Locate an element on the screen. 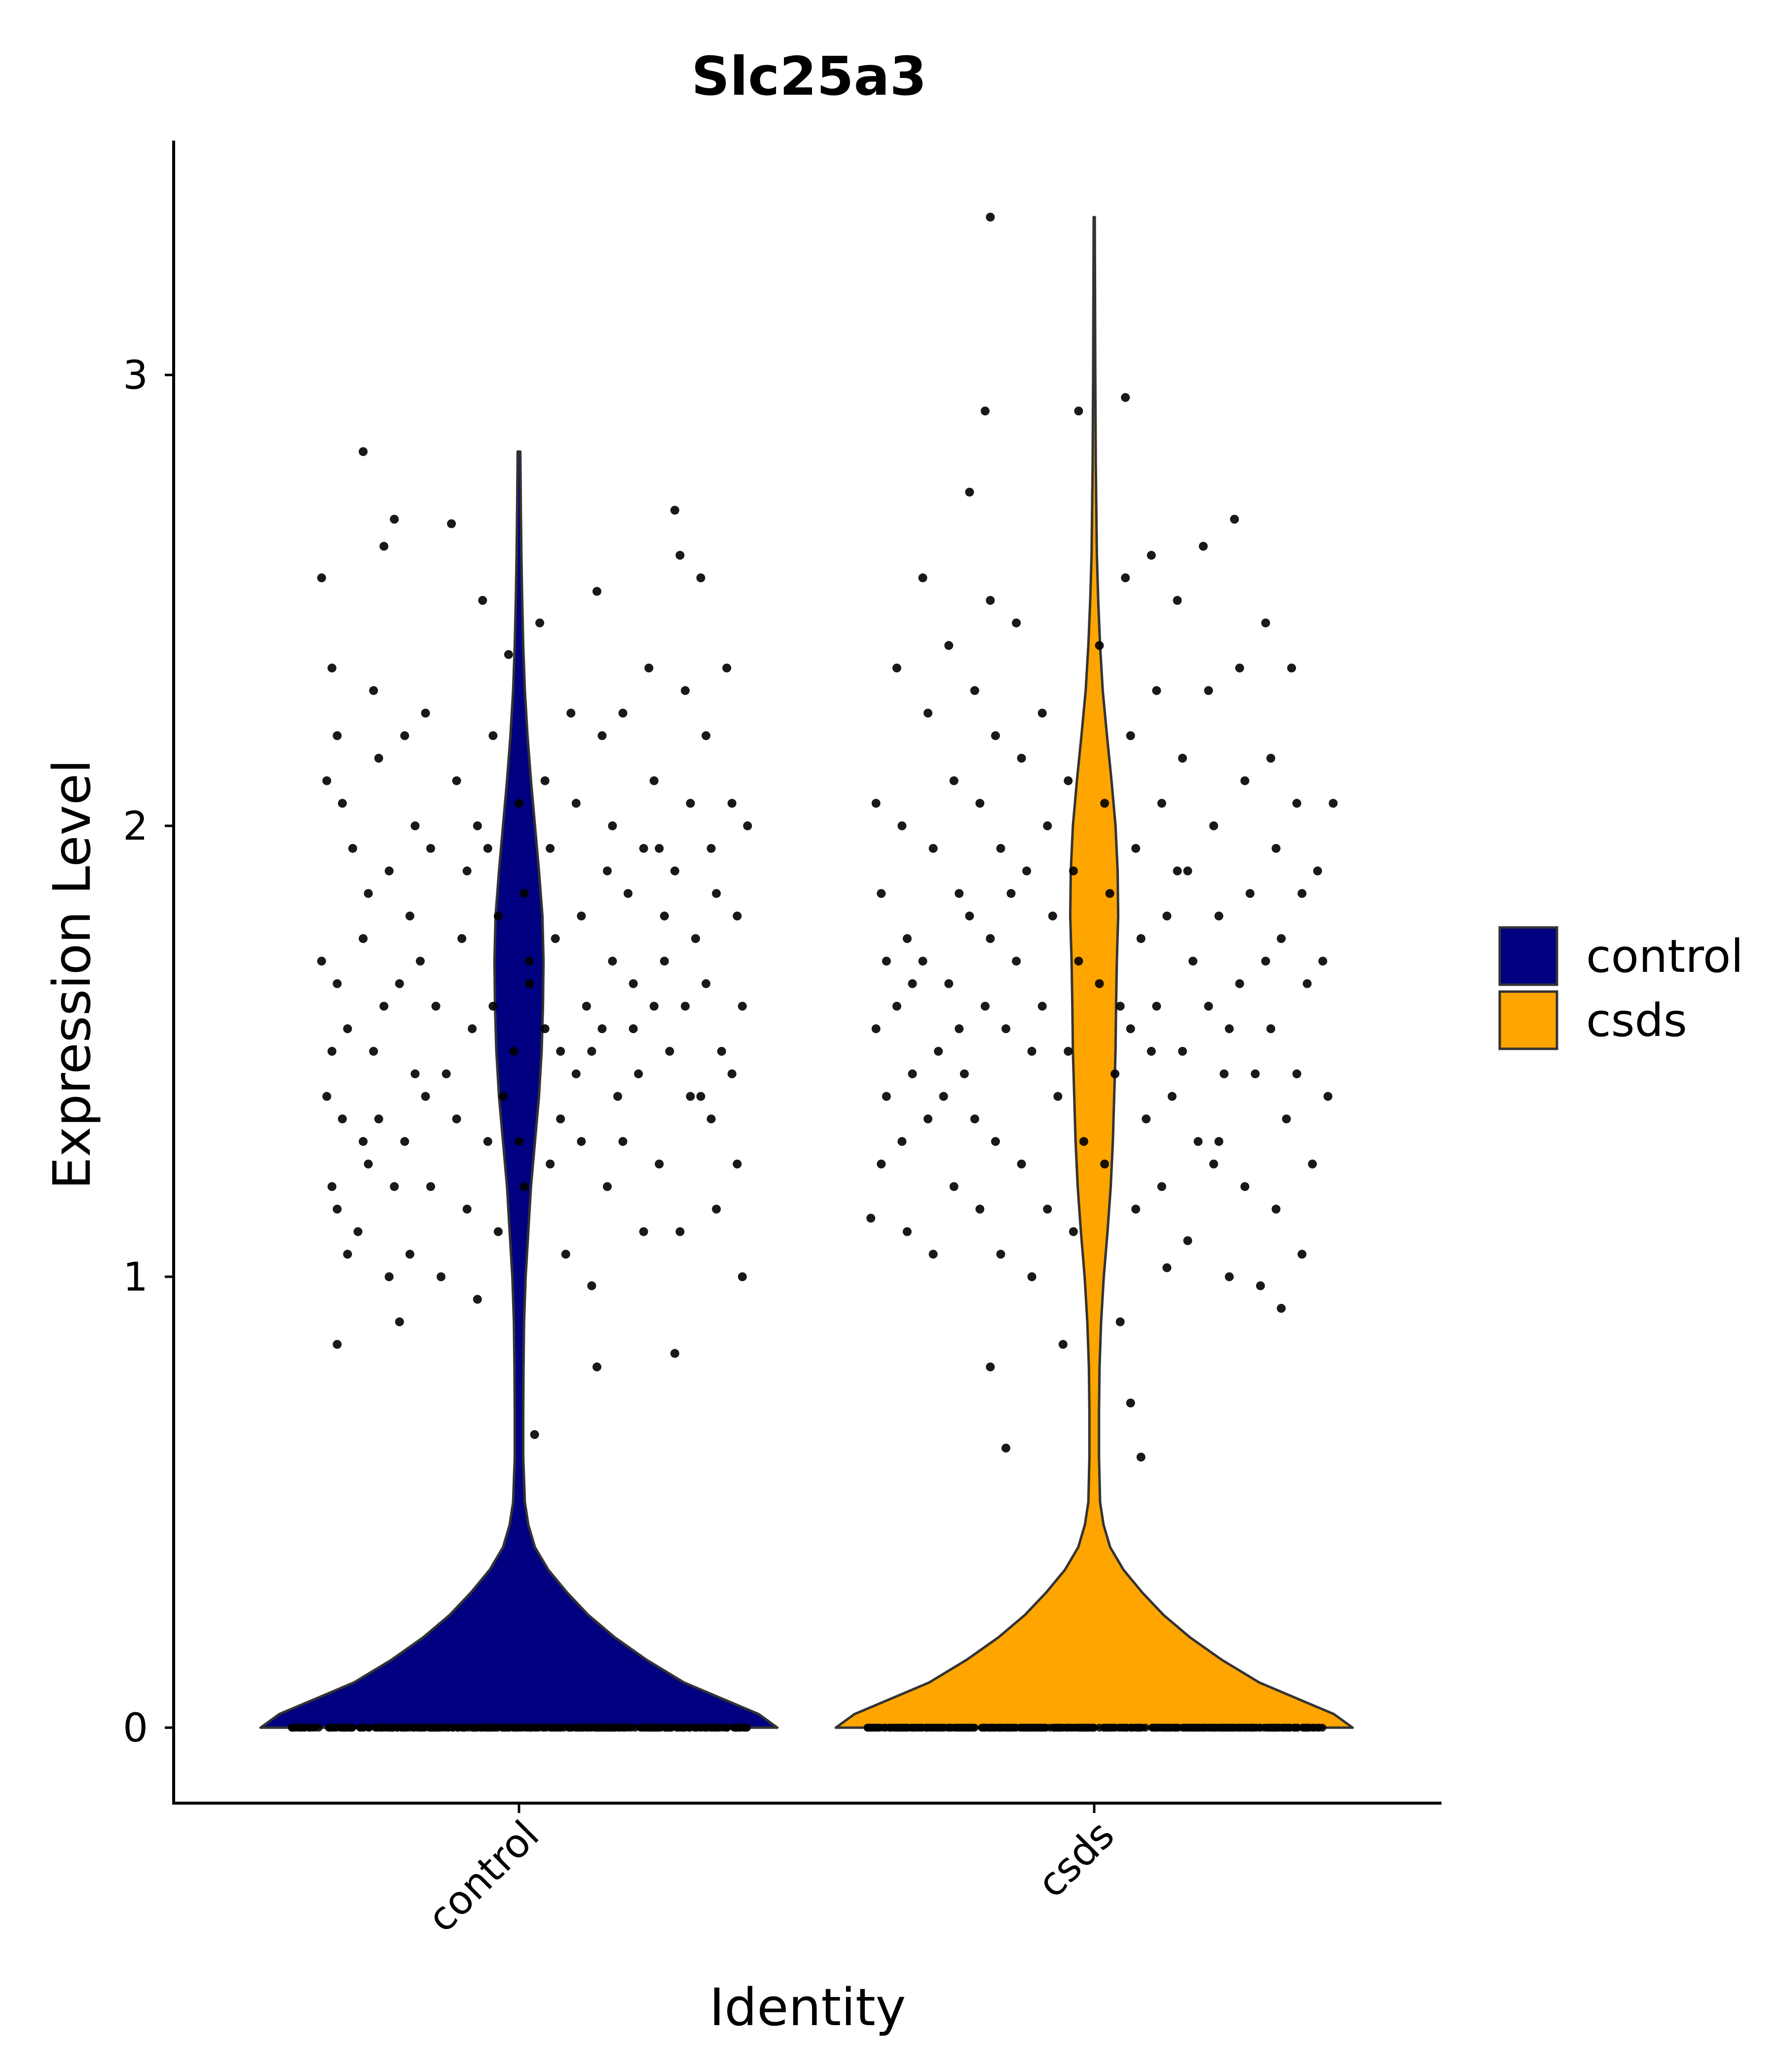  y-tick-label: 1 is located at coordinates (136, 1277).